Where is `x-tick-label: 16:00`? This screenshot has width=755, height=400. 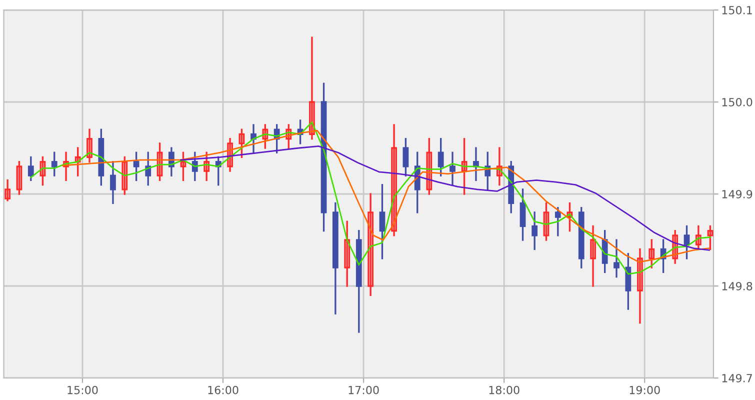
x-tick-label: 16:00 is located at coordinates (223, 390).